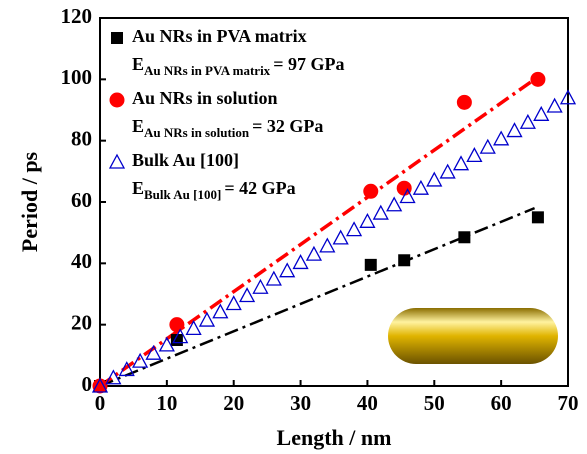  I want to click on modulus-value: = 97 GPa, so click(308, 64).